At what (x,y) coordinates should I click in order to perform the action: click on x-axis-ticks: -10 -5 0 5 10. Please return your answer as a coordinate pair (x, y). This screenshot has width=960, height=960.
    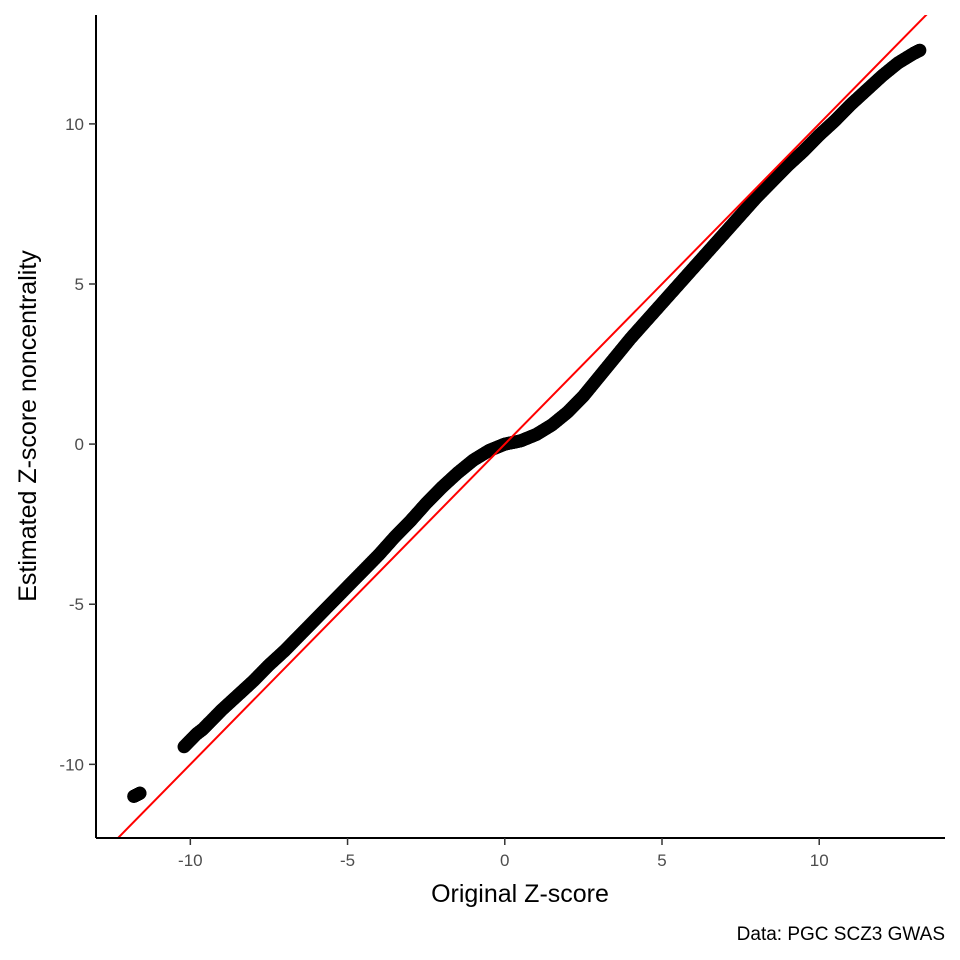
    Looking at the image, I should click on (503, 854).